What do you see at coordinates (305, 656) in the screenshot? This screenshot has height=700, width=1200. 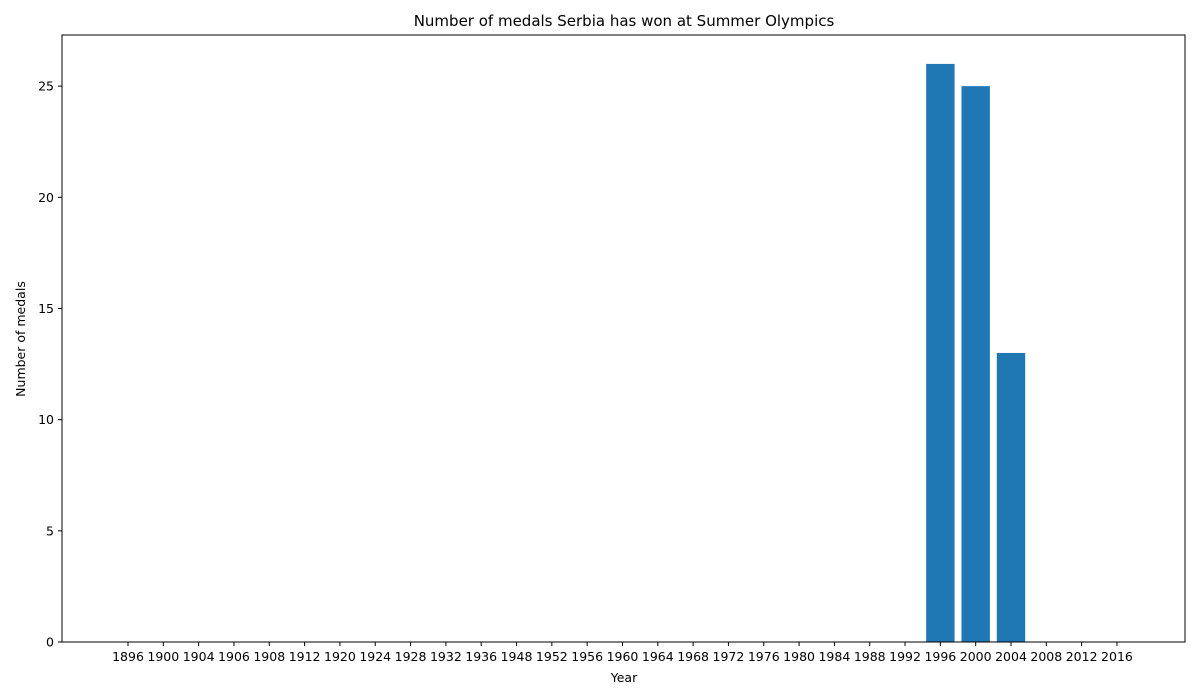 I see `x-tick-label-1912: 1912` at bounding box center [305, 656].